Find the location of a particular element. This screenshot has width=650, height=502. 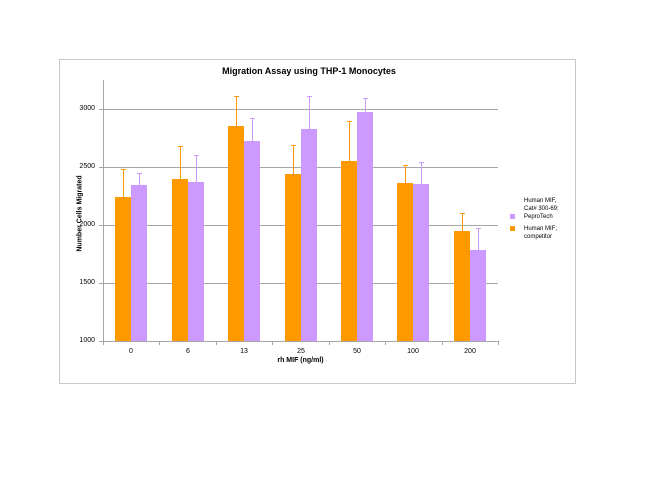

legend-item: Human MIF; competitor is located at coordinates (545, 233).